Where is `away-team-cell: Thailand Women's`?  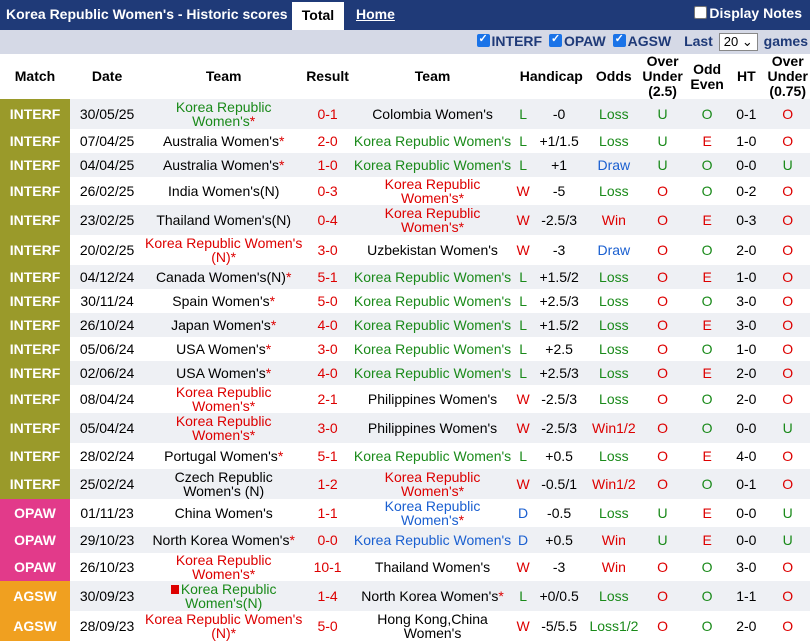
away-team-cell: Thailand Women's is located at coordinates (432, 567).